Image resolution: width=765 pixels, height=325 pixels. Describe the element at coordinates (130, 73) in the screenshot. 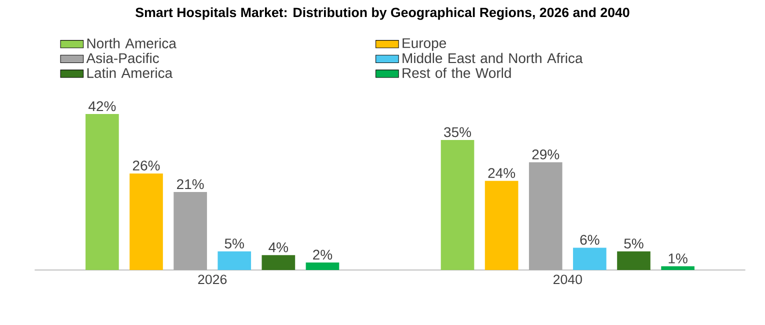

I see `legend-label: Latin America` at that location.